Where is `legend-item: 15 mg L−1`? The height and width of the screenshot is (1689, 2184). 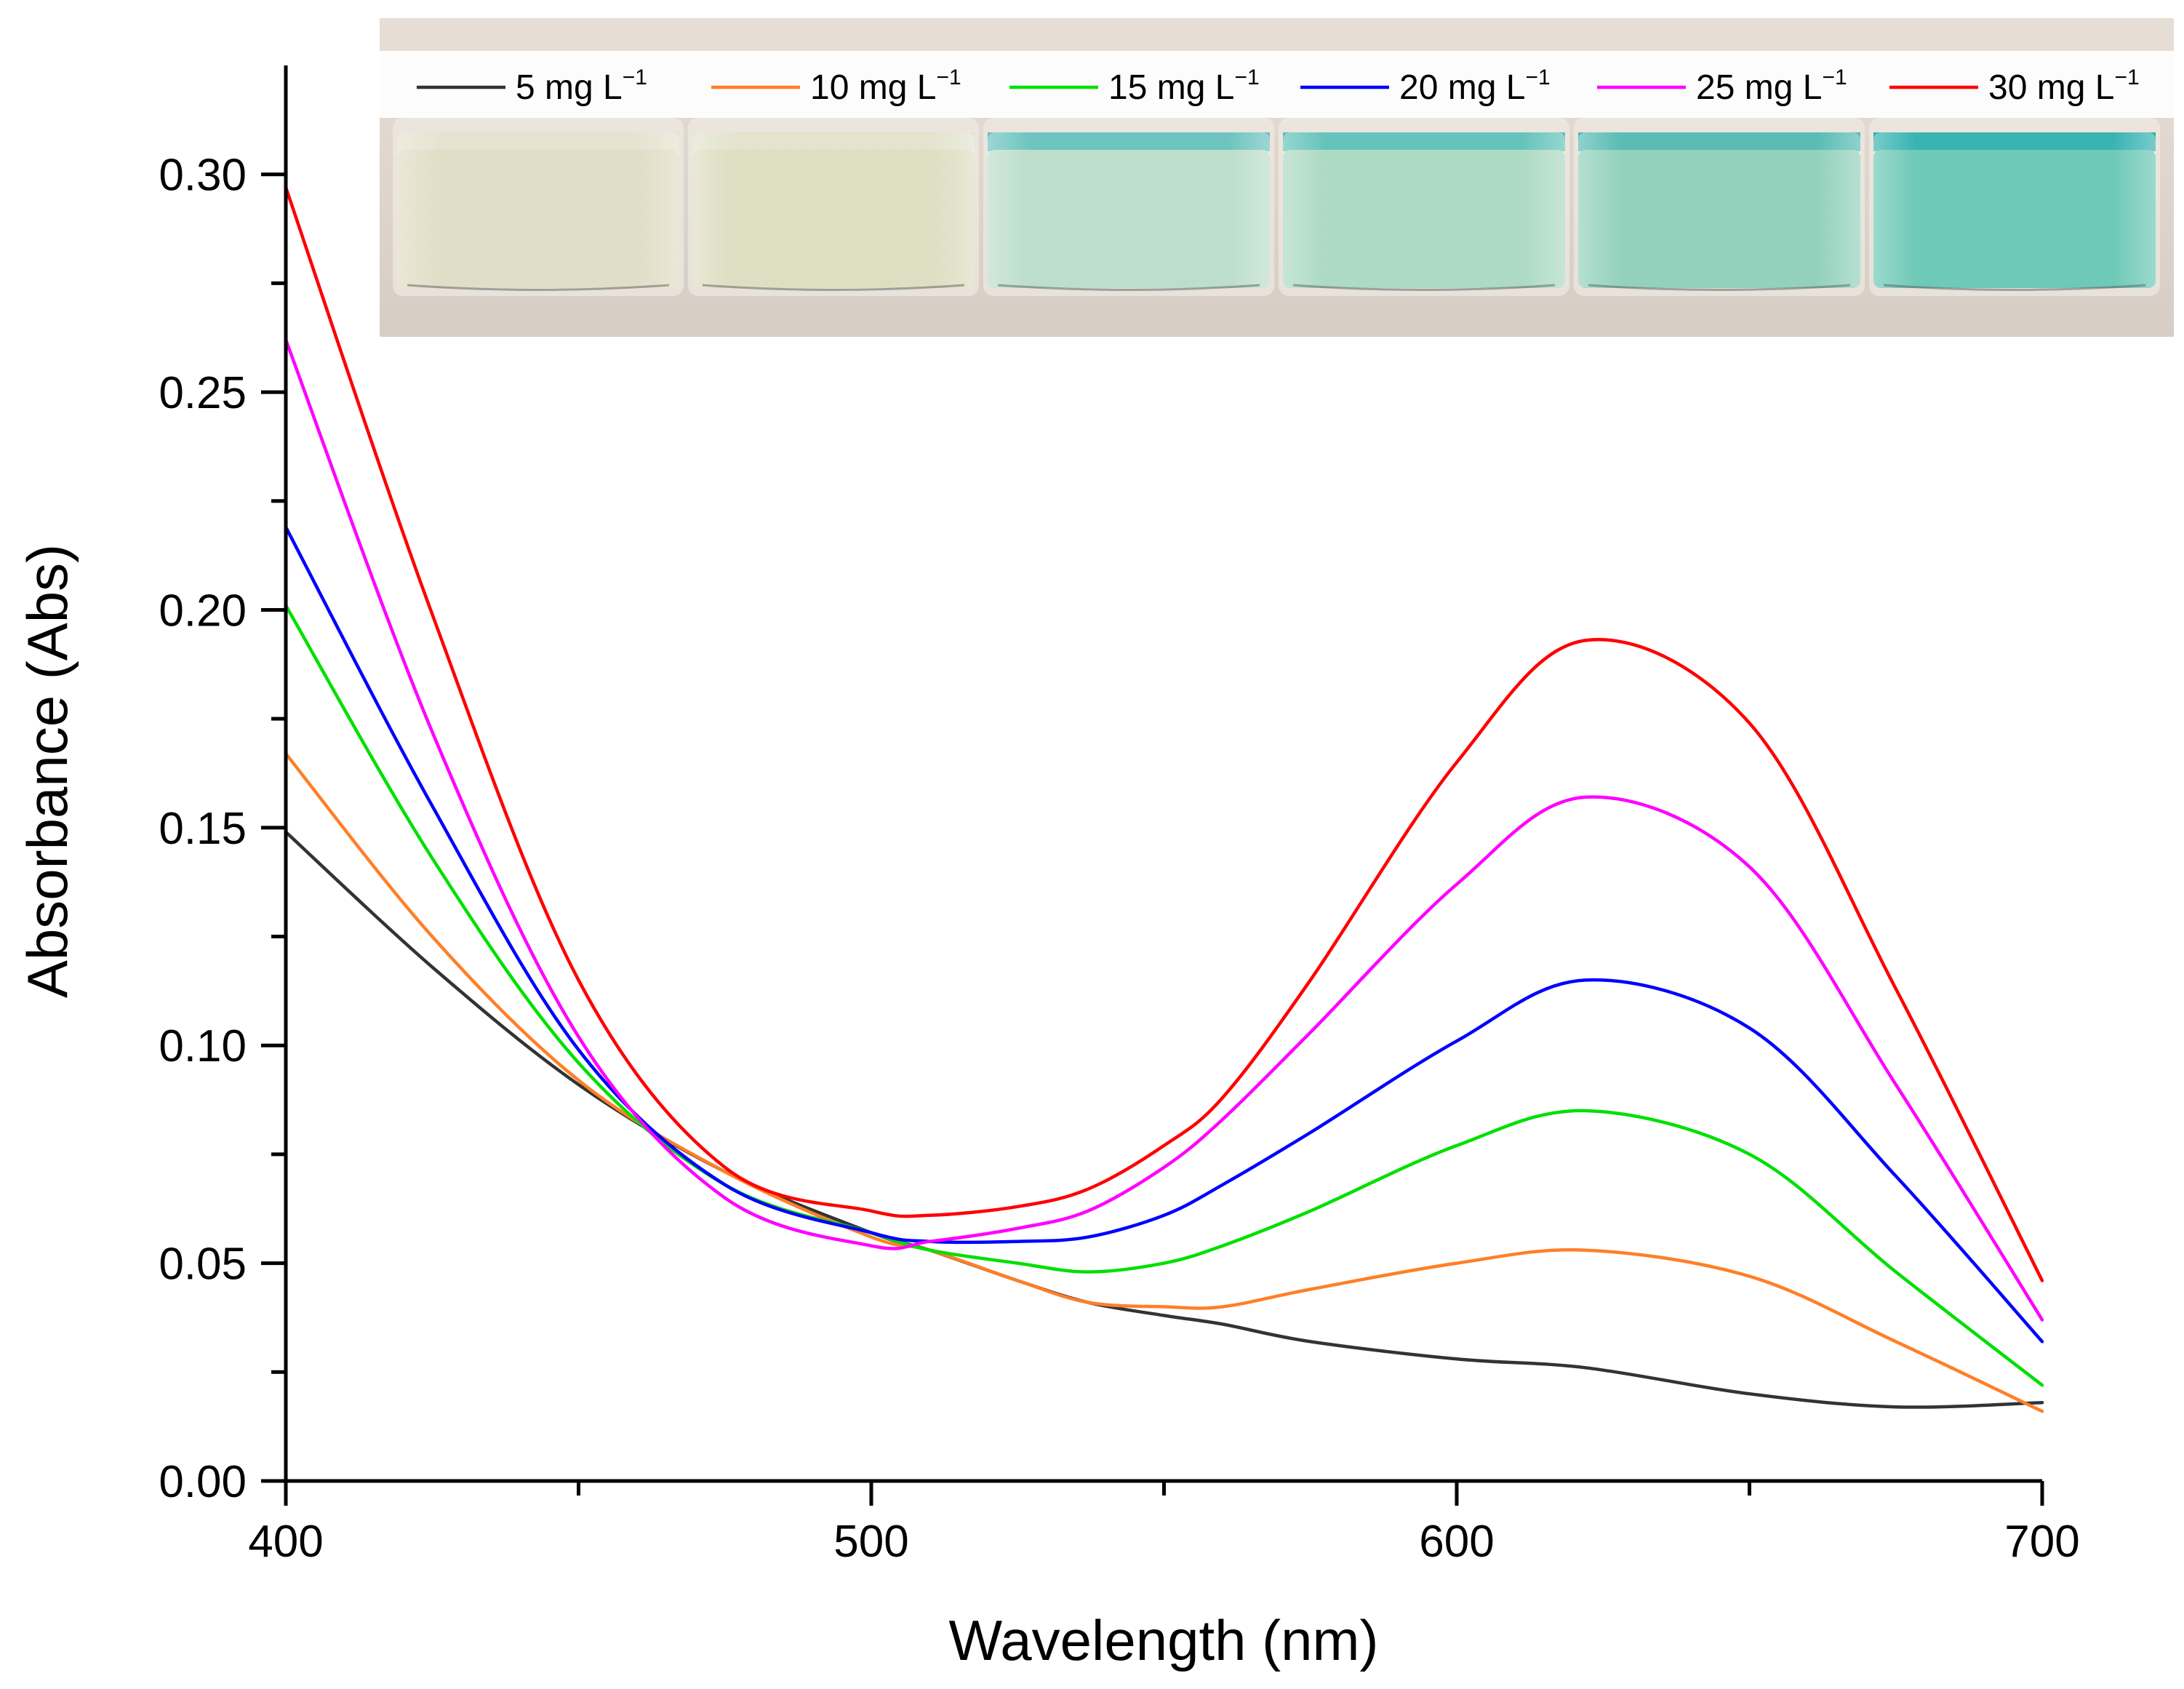 legend-item: 15 mg L−1 is located at coordinates (1134, 86).